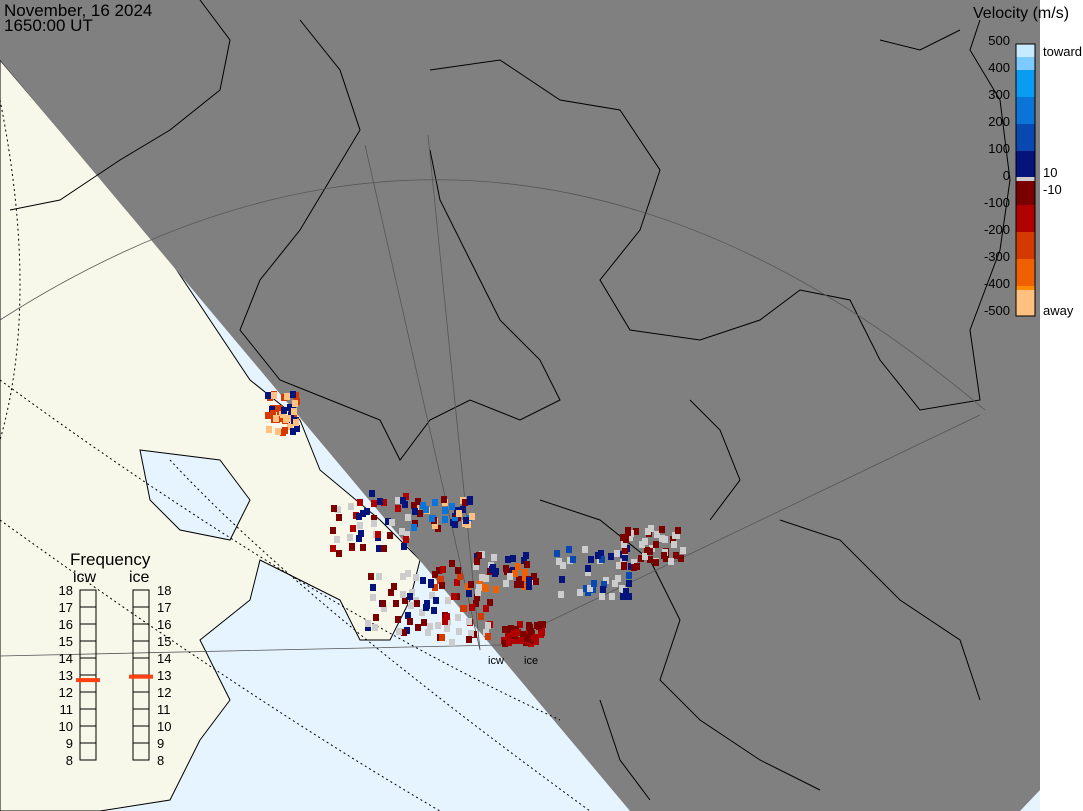  I want to click on pos-threshold-label: 10, so click(1050, 172).